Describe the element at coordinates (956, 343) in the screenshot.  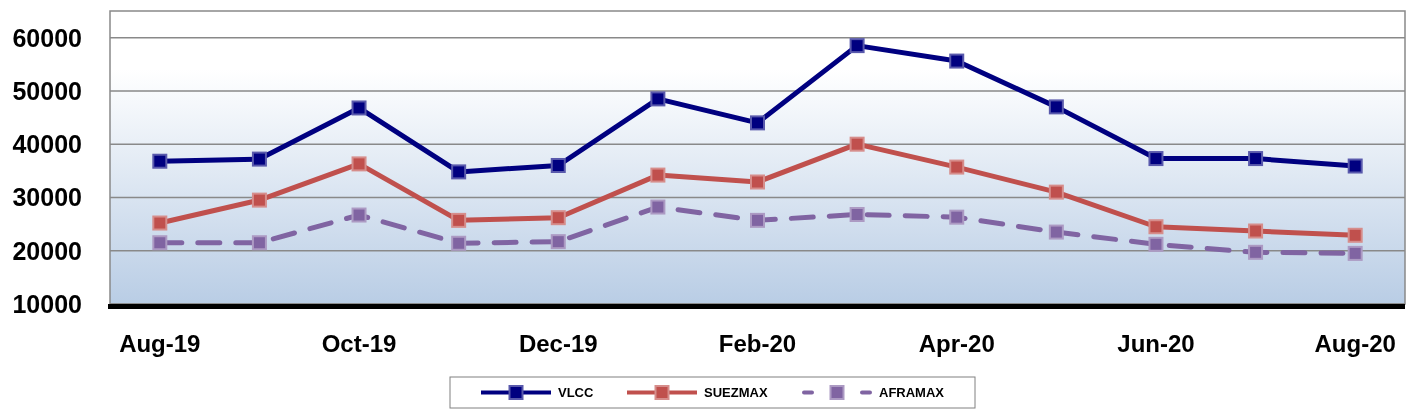
I see `x-tick-label: Apr-20` at that location.